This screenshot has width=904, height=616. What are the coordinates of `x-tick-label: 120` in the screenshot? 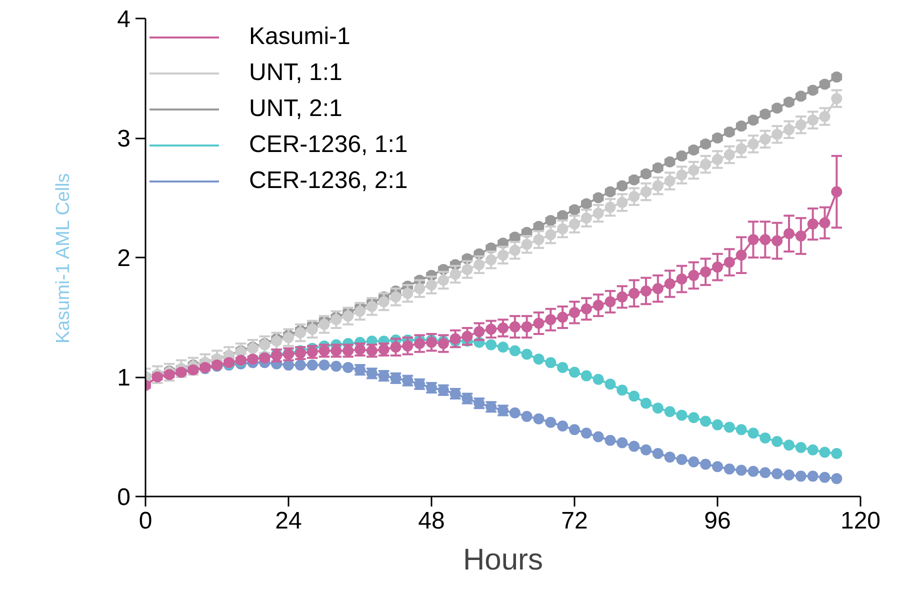 It's located at (860, 521).